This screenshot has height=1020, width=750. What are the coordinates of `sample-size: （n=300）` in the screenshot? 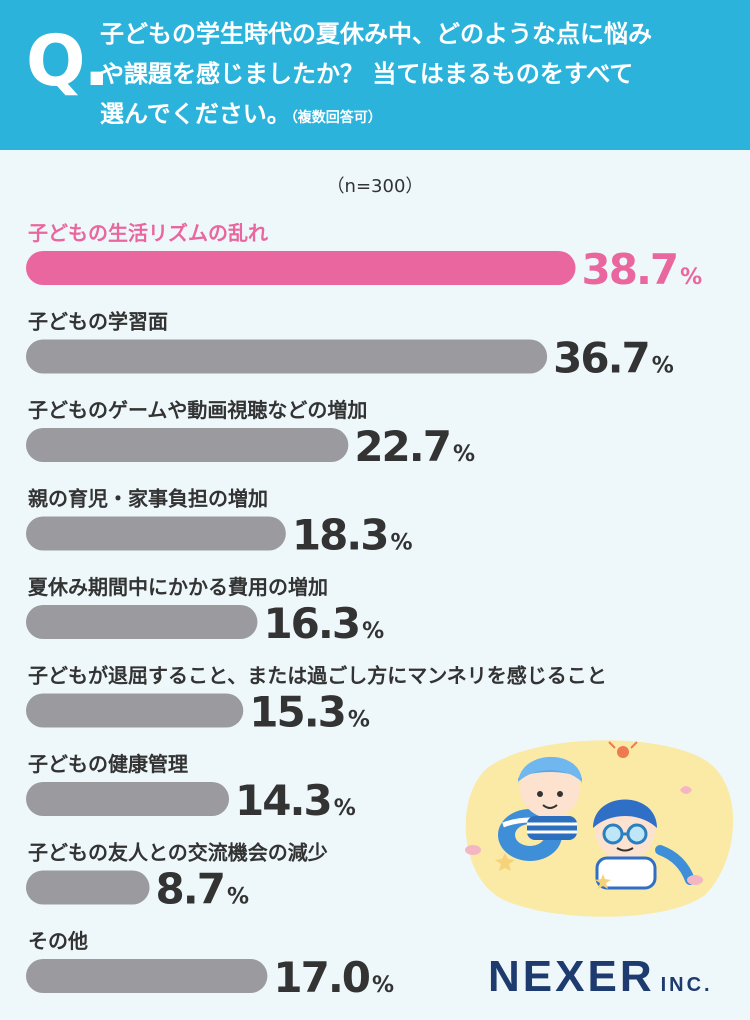 It's located at (375, 186).